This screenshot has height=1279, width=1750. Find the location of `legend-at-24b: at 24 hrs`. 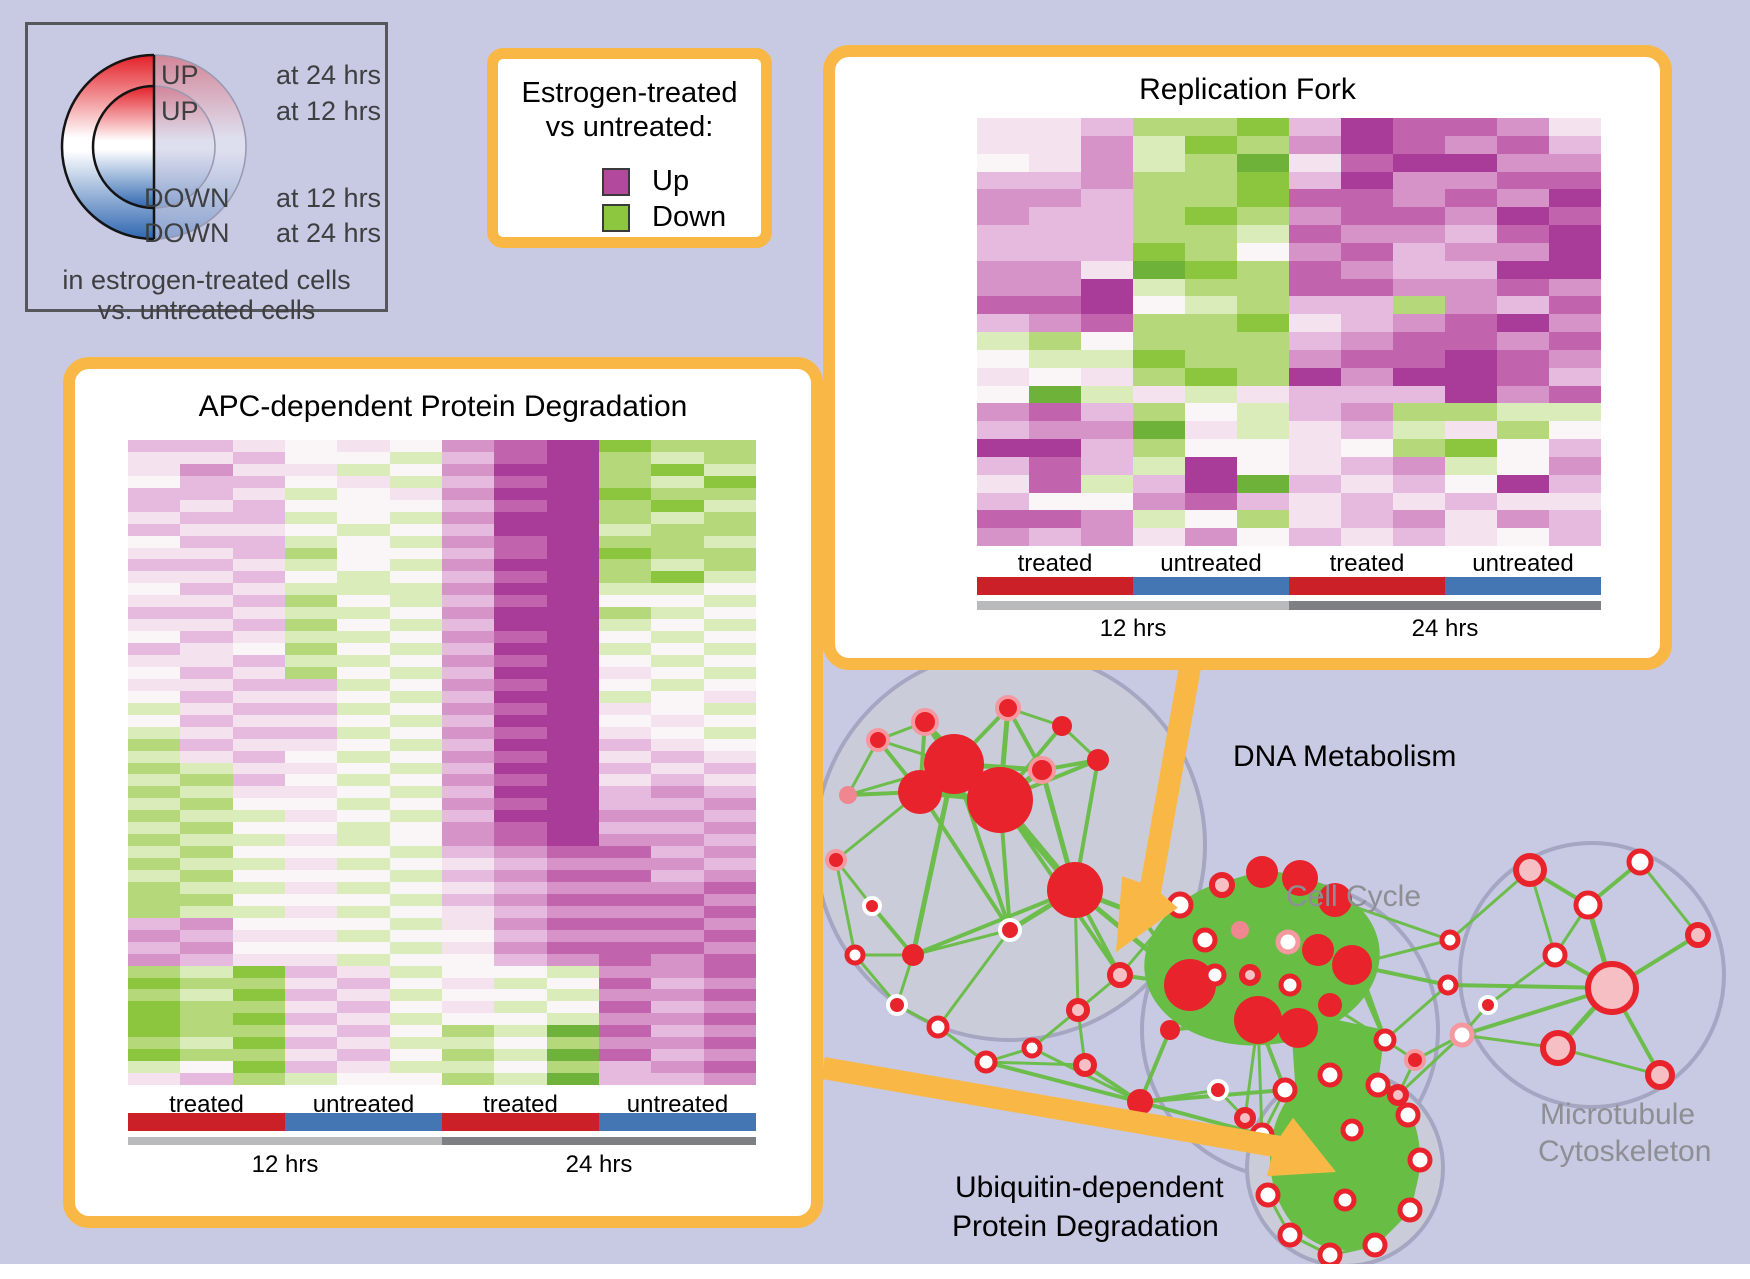

legend-at-24b: at 24 hrs is located at coordinates (329, 233).